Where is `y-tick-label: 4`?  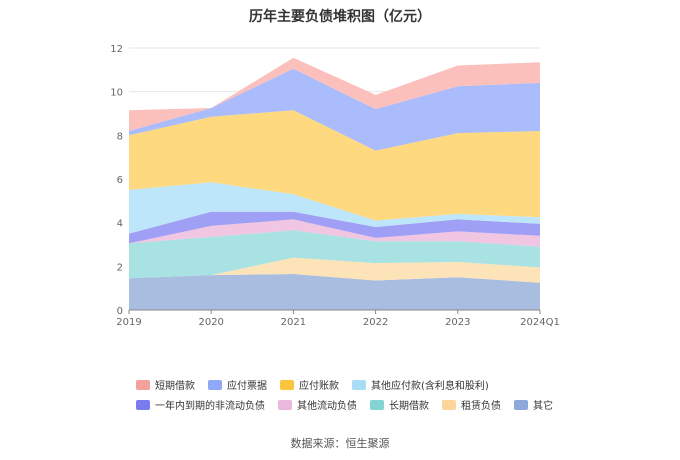 y-tick-label: 4 is located at coordinates (120, 224).